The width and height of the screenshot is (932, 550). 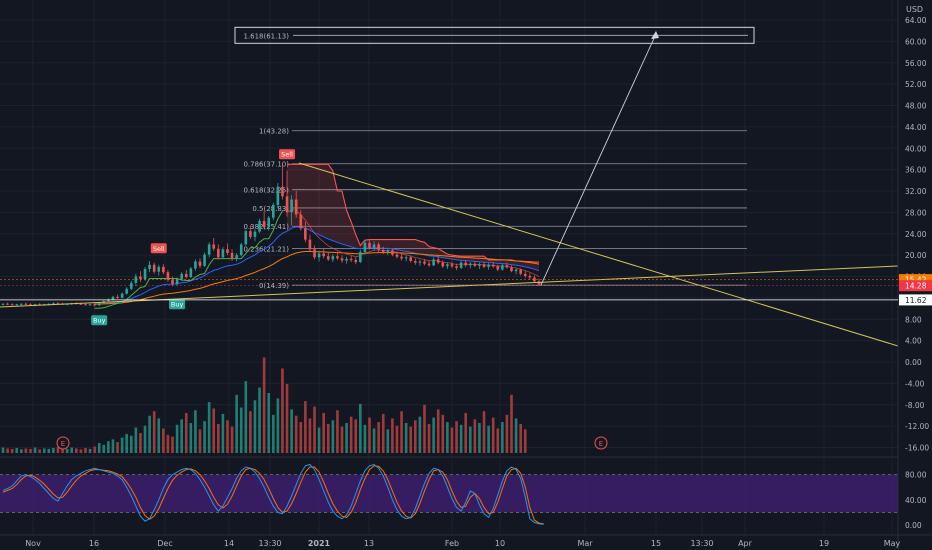 I want to click on earnings-icon, so click(x=63, y=443).